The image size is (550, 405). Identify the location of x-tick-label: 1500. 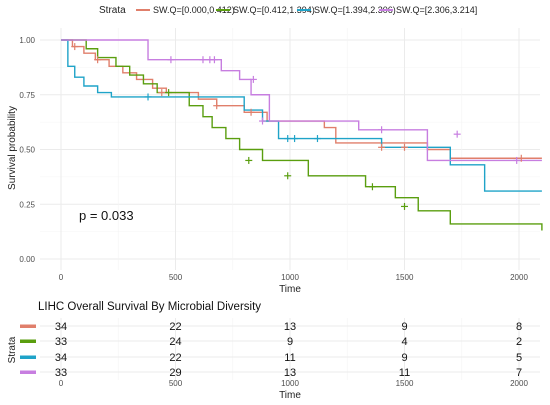
(405, 277).